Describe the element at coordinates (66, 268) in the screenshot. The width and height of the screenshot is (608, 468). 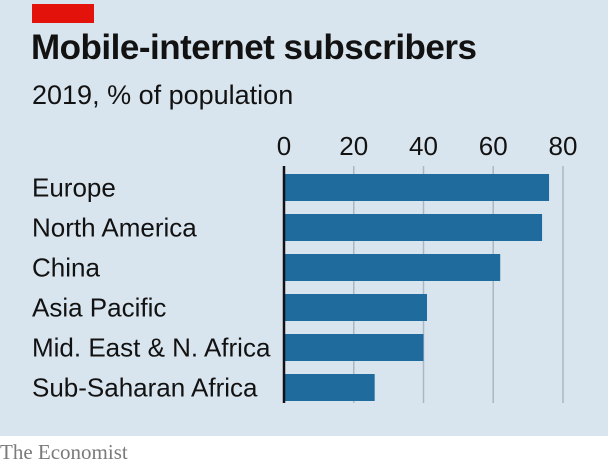
I see `category-label: China` at that location.